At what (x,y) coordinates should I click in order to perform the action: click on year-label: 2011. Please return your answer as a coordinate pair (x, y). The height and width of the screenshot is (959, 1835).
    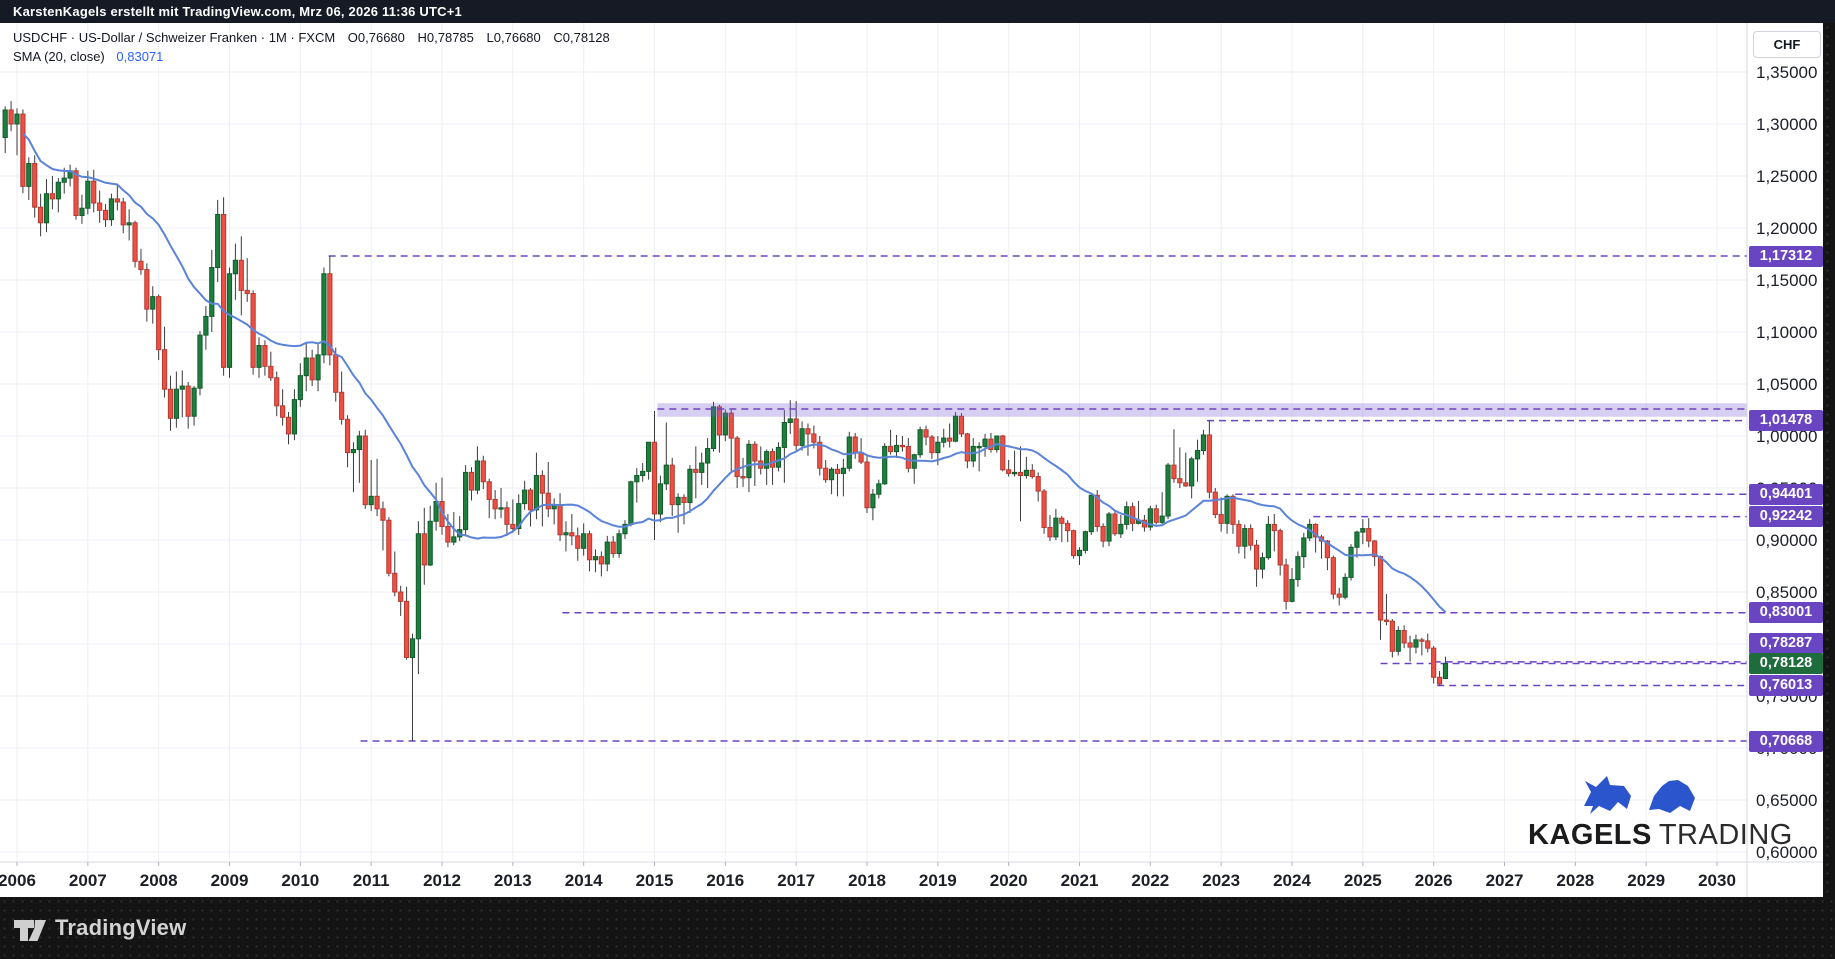
    Looking at the image, I should click on (371, 880).